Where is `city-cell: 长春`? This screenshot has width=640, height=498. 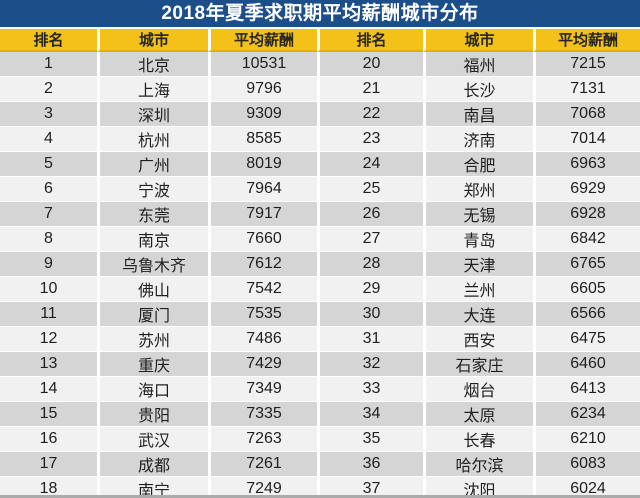
city-cell: 长春 is located at coordinates (478, 439).